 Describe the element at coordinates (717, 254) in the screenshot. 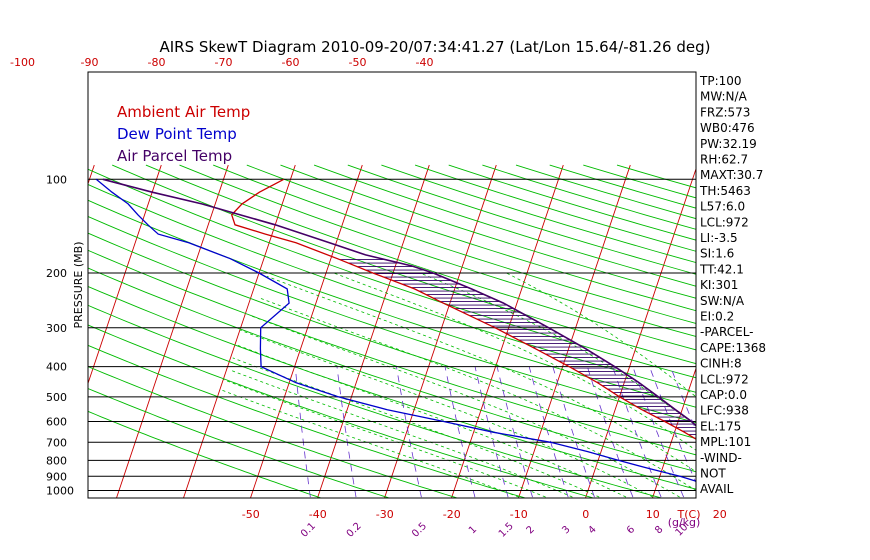

I see `stat-line: SI:1.6` at that location.